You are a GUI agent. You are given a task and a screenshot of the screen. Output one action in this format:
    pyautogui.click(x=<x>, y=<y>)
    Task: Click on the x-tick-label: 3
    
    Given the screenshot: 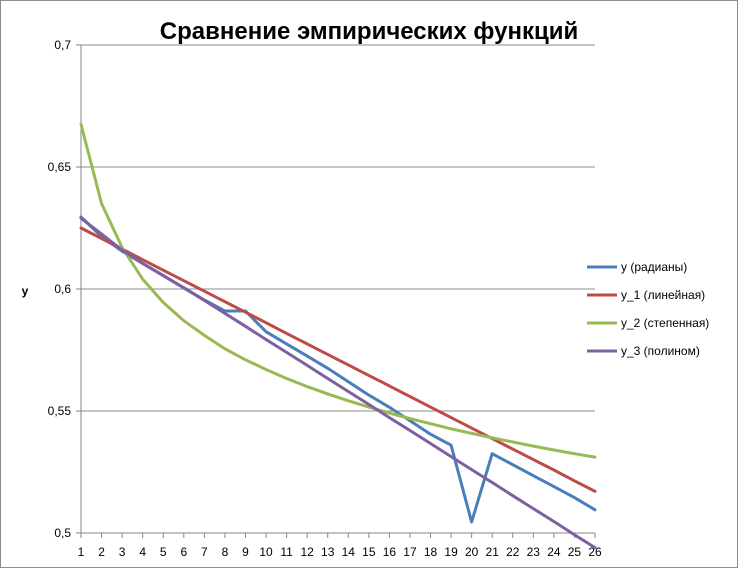 What is the action you would take?
    pyautogui.click(x=122, y=552)
    